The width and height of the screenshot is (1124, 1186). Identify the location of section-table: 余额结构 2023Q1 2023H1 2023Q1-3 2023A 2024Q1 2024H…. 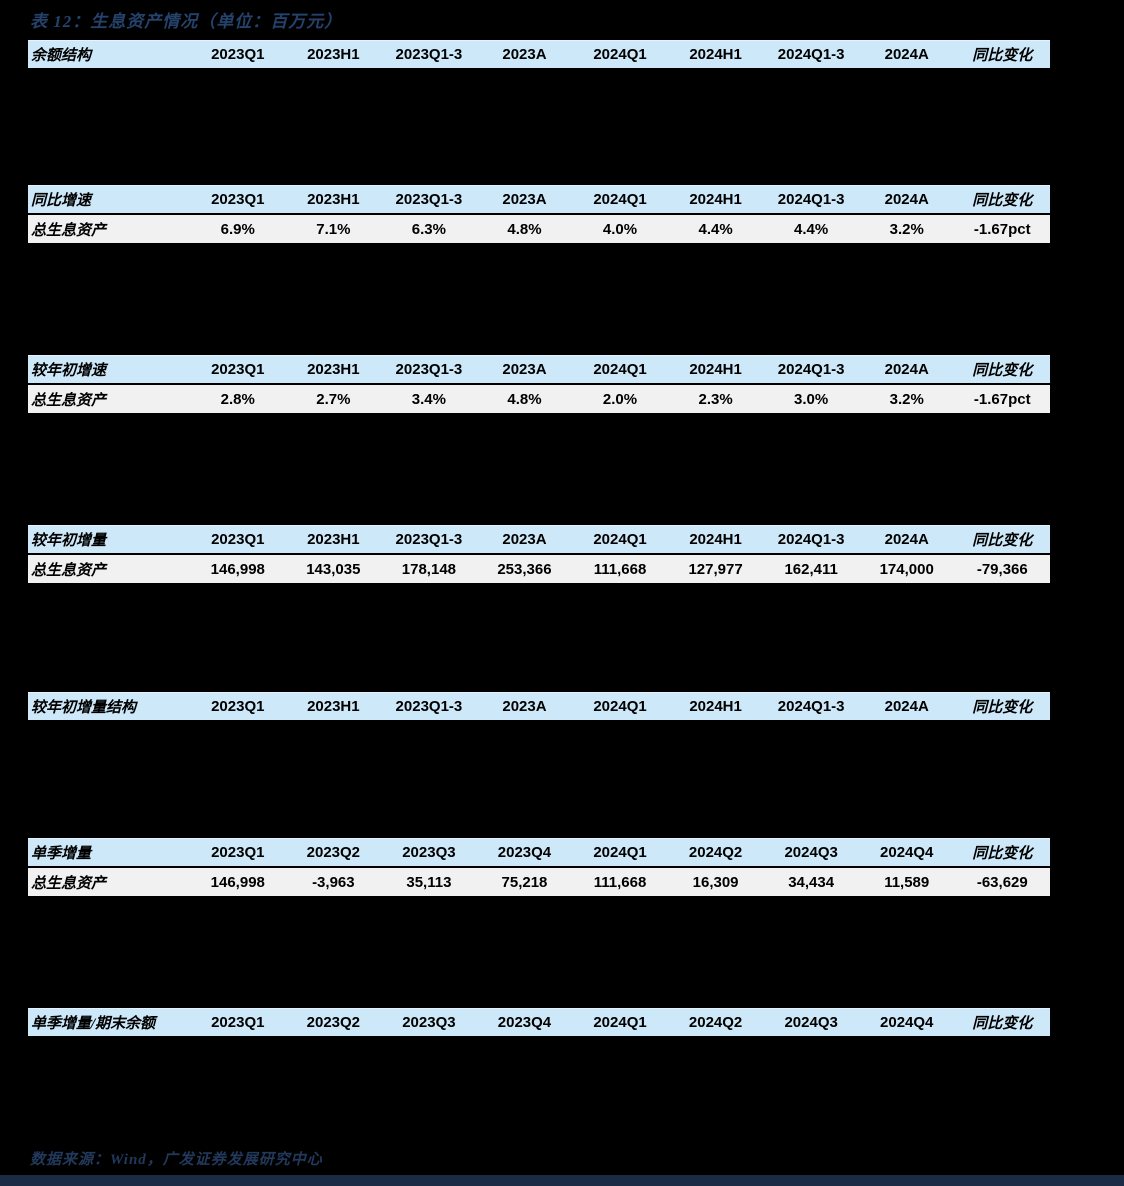
(539, 55).